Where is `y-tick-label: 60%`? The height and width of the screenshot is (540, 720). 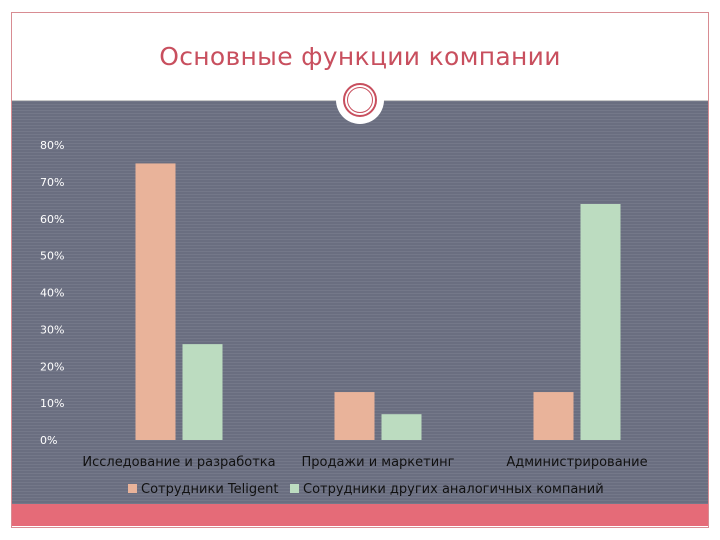
y-tick-label: 60% is located at coordinates (52, 219).